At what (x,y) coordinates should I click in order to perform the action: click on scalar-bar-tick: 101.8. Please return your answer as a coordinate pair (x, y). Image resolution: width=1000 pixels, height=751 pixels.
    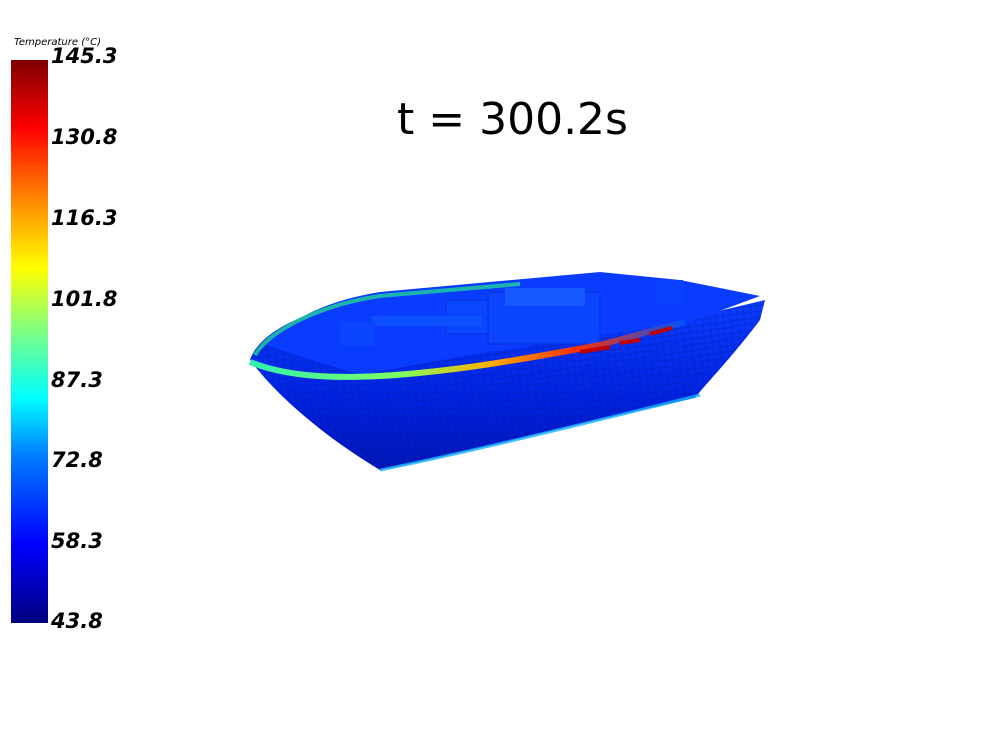
    Looking at the image, I should click on (84, 299).